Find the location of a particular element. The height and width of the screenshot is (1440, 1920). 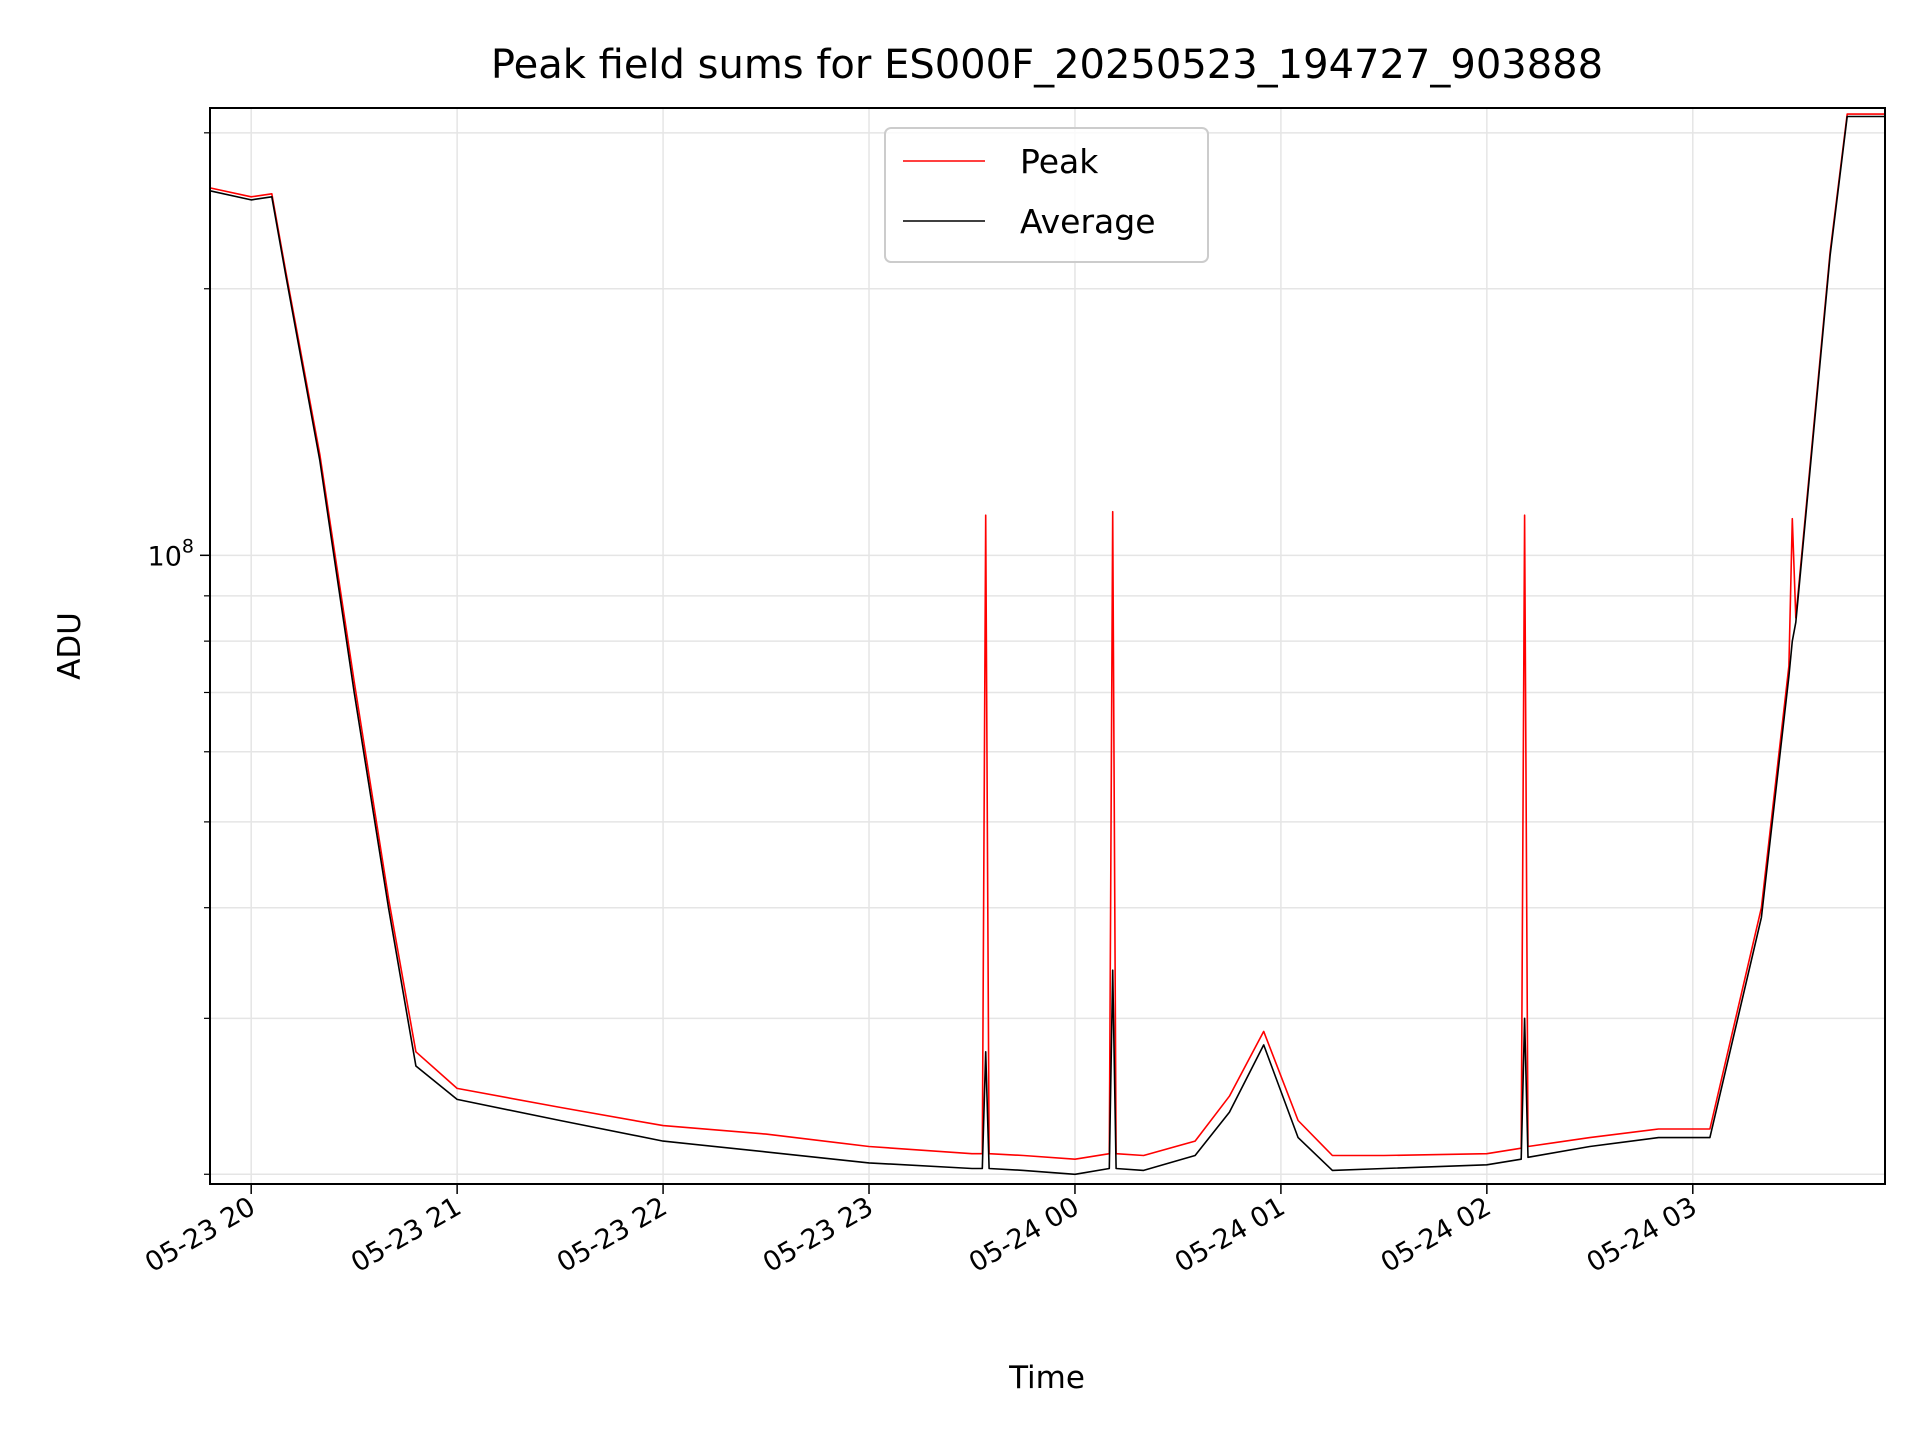

y-axis: 108 is located at coordinates (179, 653).